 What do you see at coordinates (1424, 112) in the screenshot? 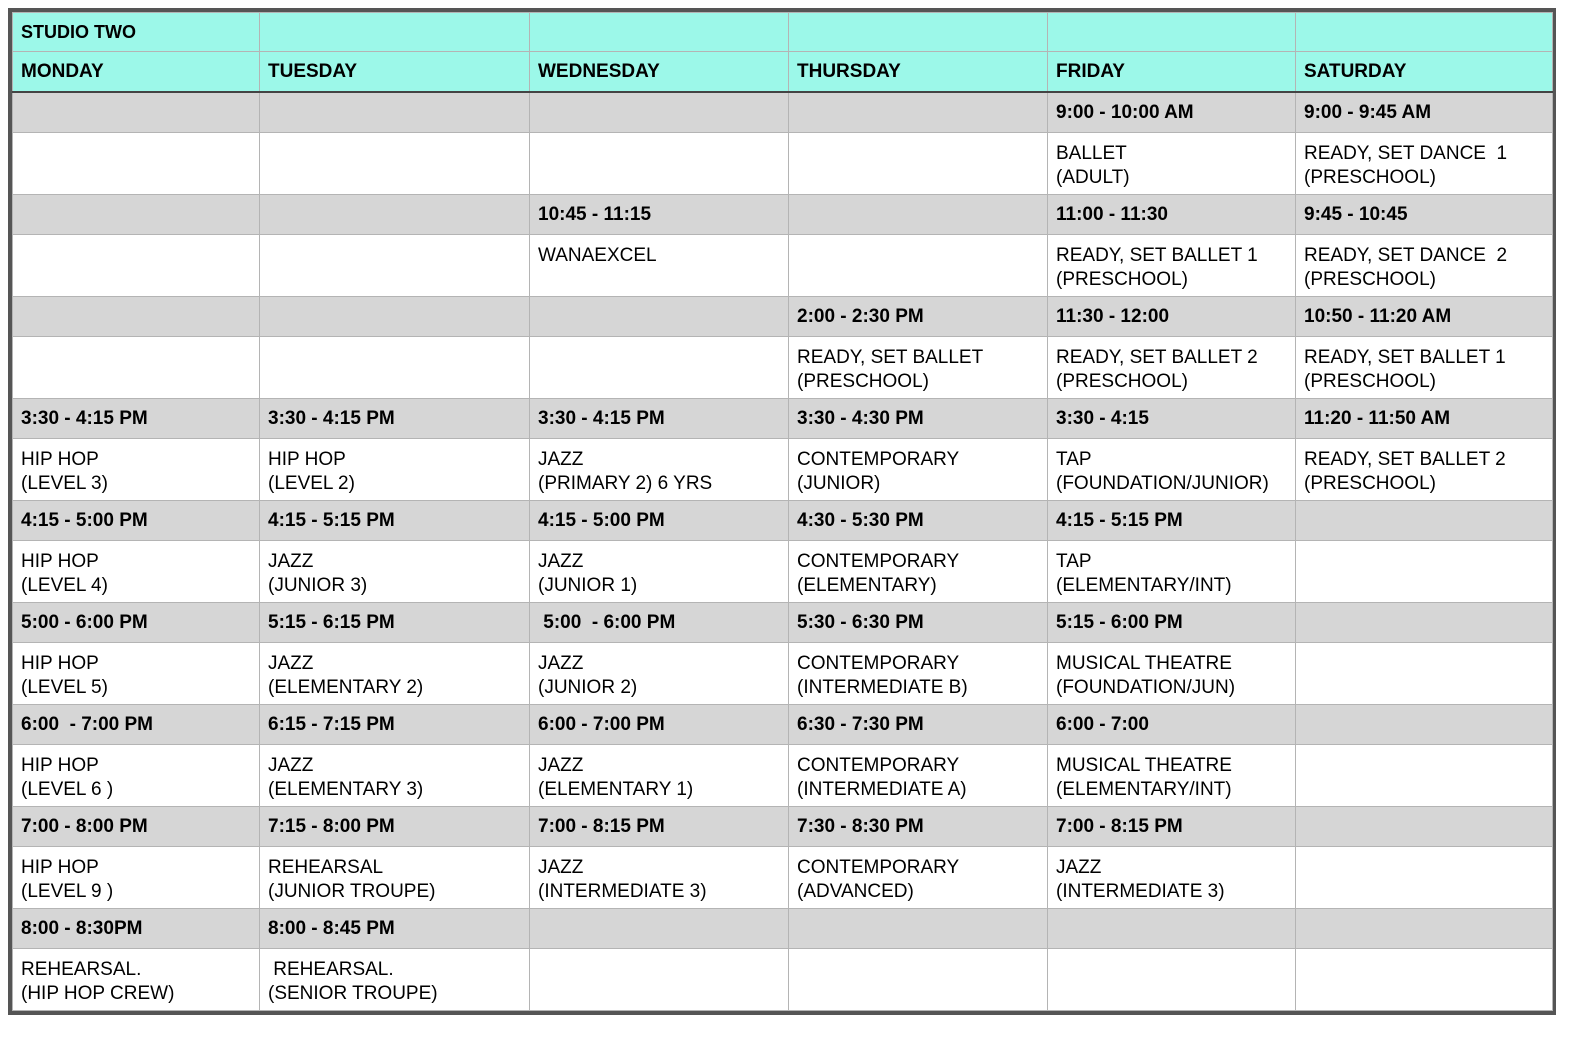
I see `time-cell-saturday: 9:00 - 9:45 AM` at bounding box center [1424, 112].